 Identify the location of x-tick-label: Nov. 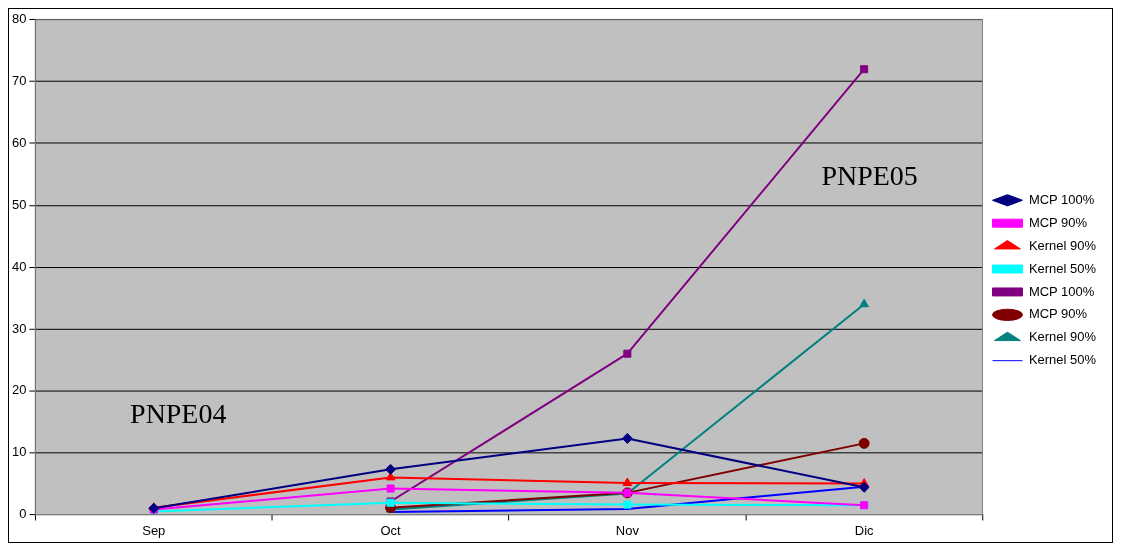
(627, 530).